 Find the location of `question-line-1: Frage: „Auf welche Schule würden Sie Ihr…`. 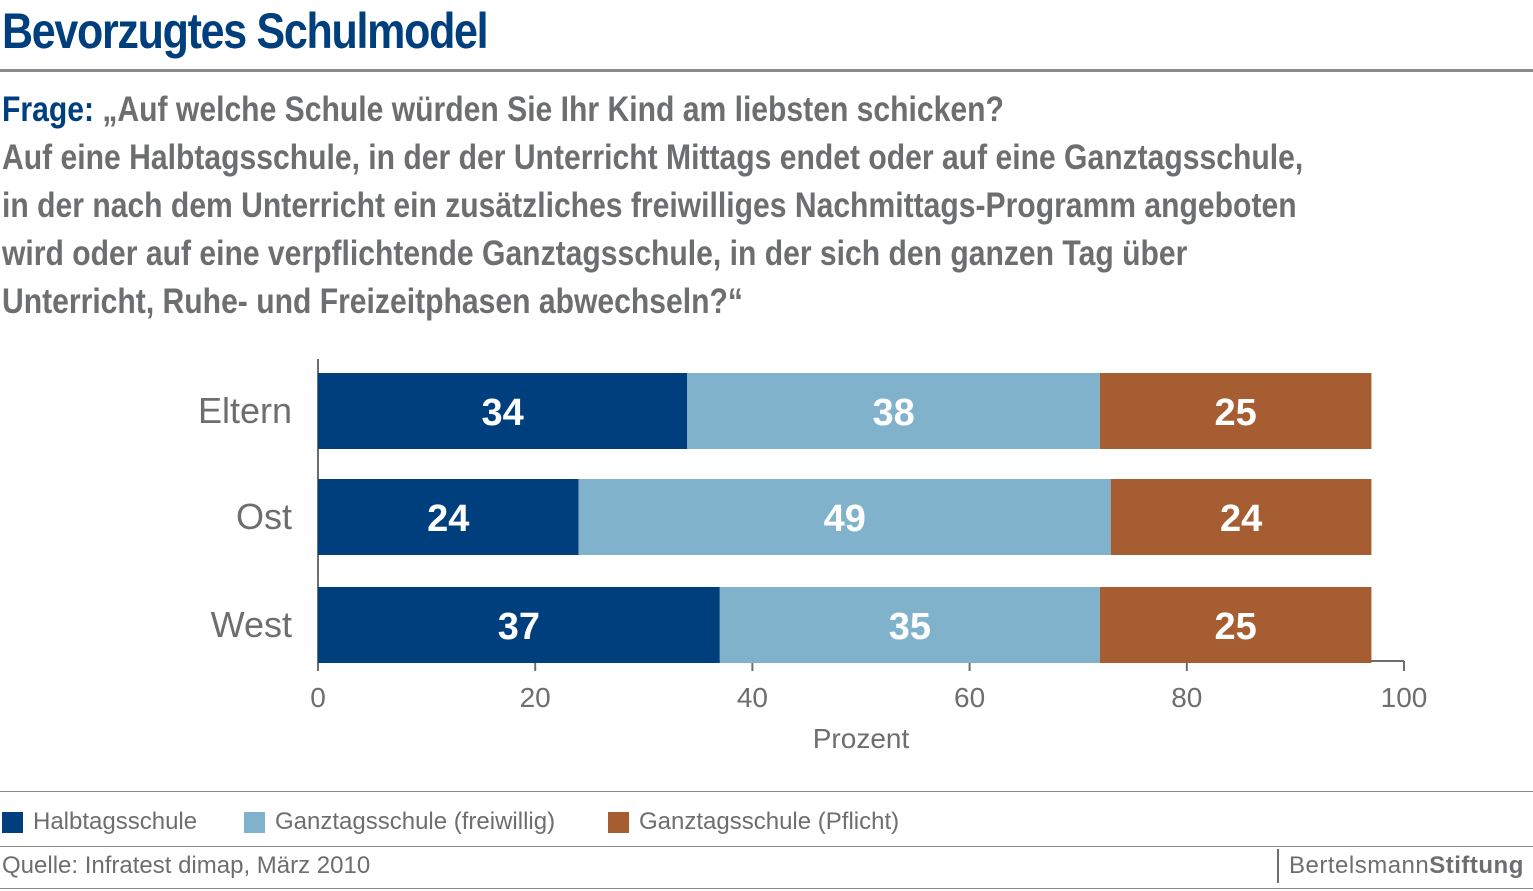

question-line-1: Frage: „Auf welche Schule würden Sie Ihr… is located at coordinates (759, 110).